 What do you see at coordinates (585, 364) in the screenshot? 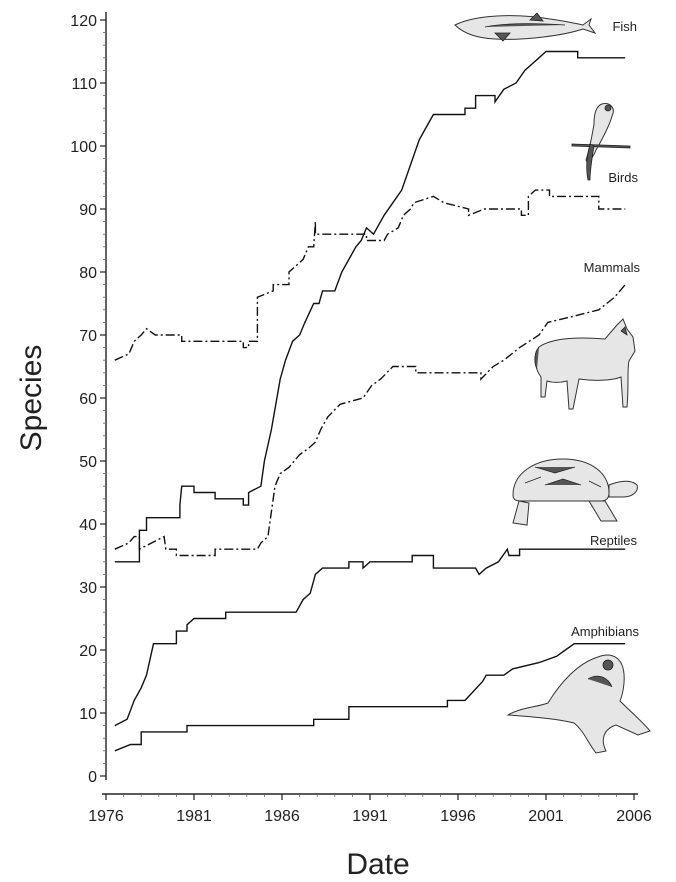
I see `wolf-illustration` at bounding box center [585, 364].